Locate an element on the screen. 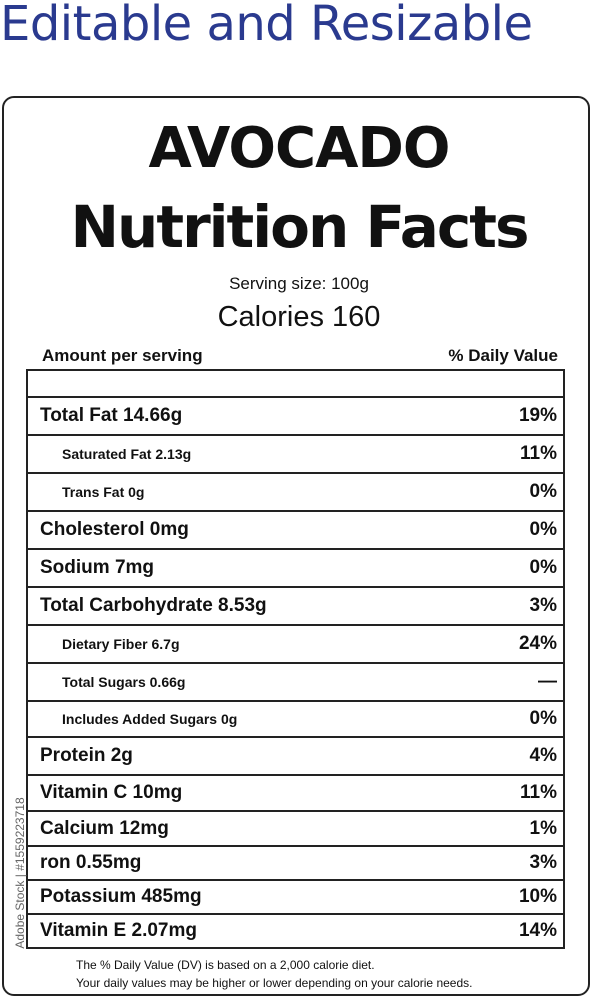  serving-size: Serving size: 100g is located at coordinates (299, 283).